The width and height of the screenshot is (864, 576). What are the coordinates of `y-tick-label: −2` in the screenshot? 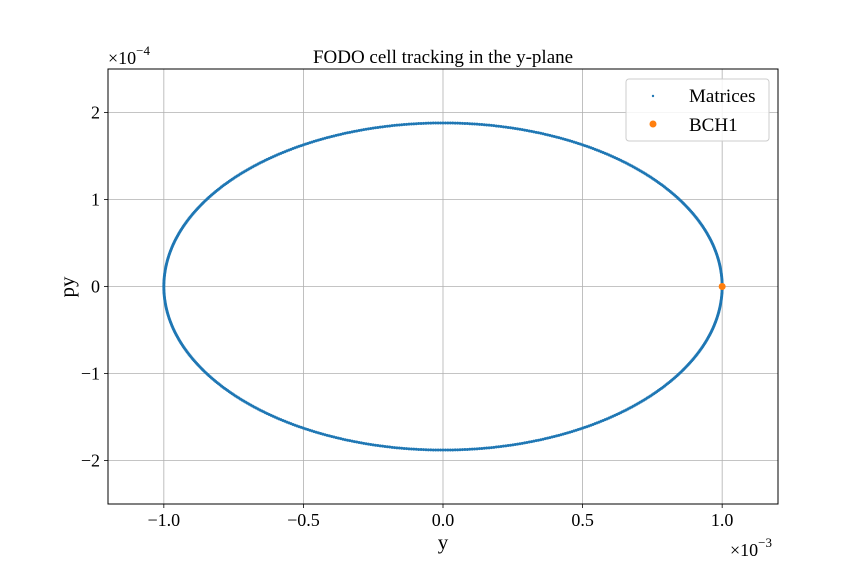 It's located at (90, 461).